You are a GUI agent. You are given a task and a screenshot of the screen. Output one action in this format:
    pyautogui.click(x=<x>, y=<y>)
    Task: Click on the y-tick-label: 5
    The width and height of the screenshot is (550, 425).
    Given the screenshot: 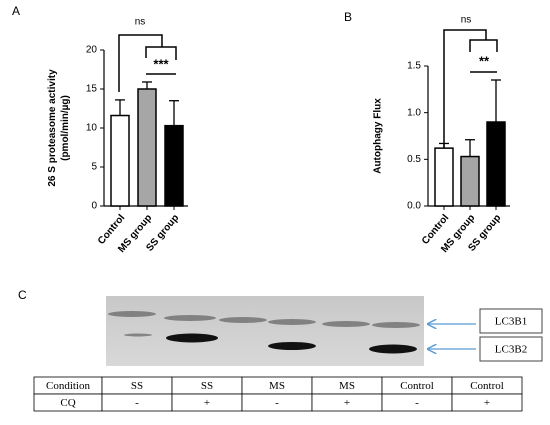 What is the action you would take?
    pyautogui.click(x=94, y=167)
    